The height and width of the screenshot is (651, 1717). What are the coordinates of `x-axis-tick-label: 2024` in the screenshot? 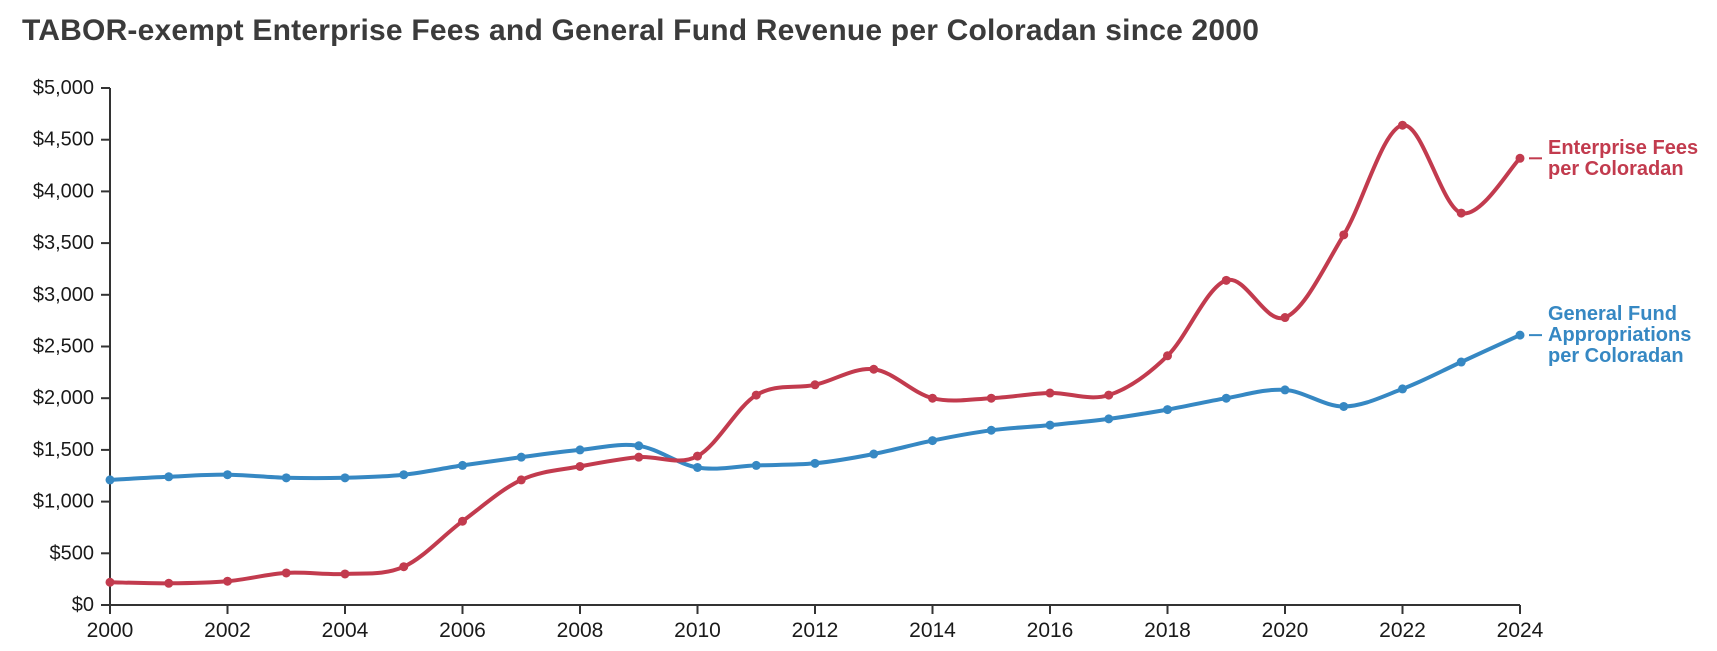 It's located at (1520, 630).